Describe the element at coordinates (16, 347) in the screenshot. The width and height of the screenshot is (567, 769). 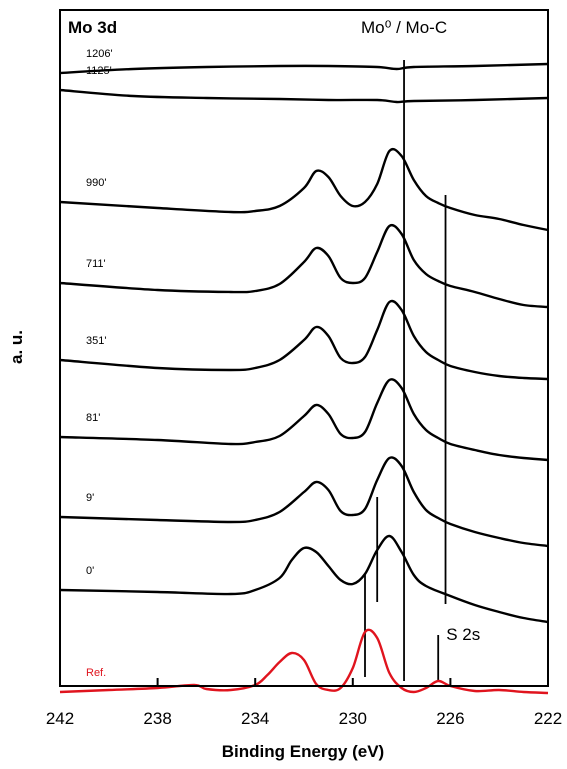
I see `y-axis-title: a. u.` at that location.